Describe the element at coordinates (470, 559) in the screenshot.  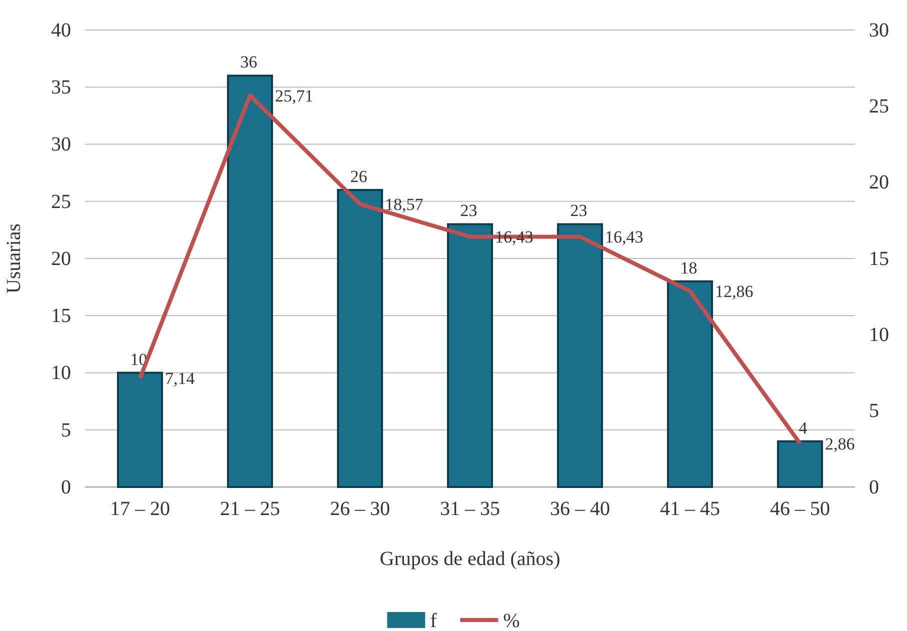
I see `x-axis-title: Grupos de edad (años)` at that location.